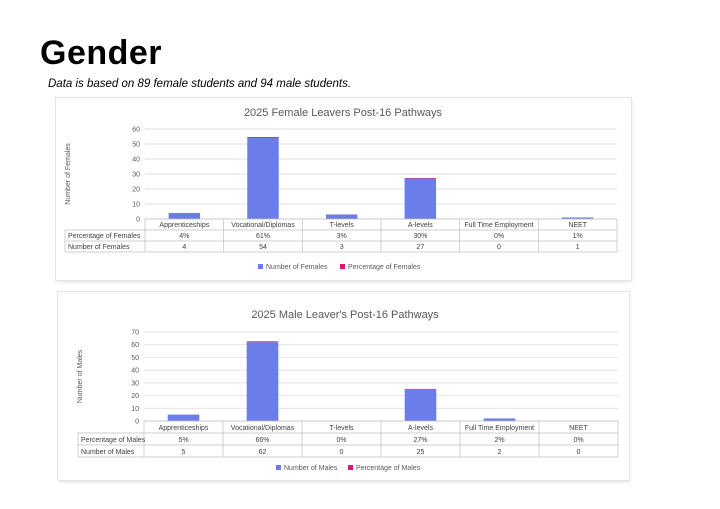  I want to click on female-category-label-5: NEET, so click(577, 225).